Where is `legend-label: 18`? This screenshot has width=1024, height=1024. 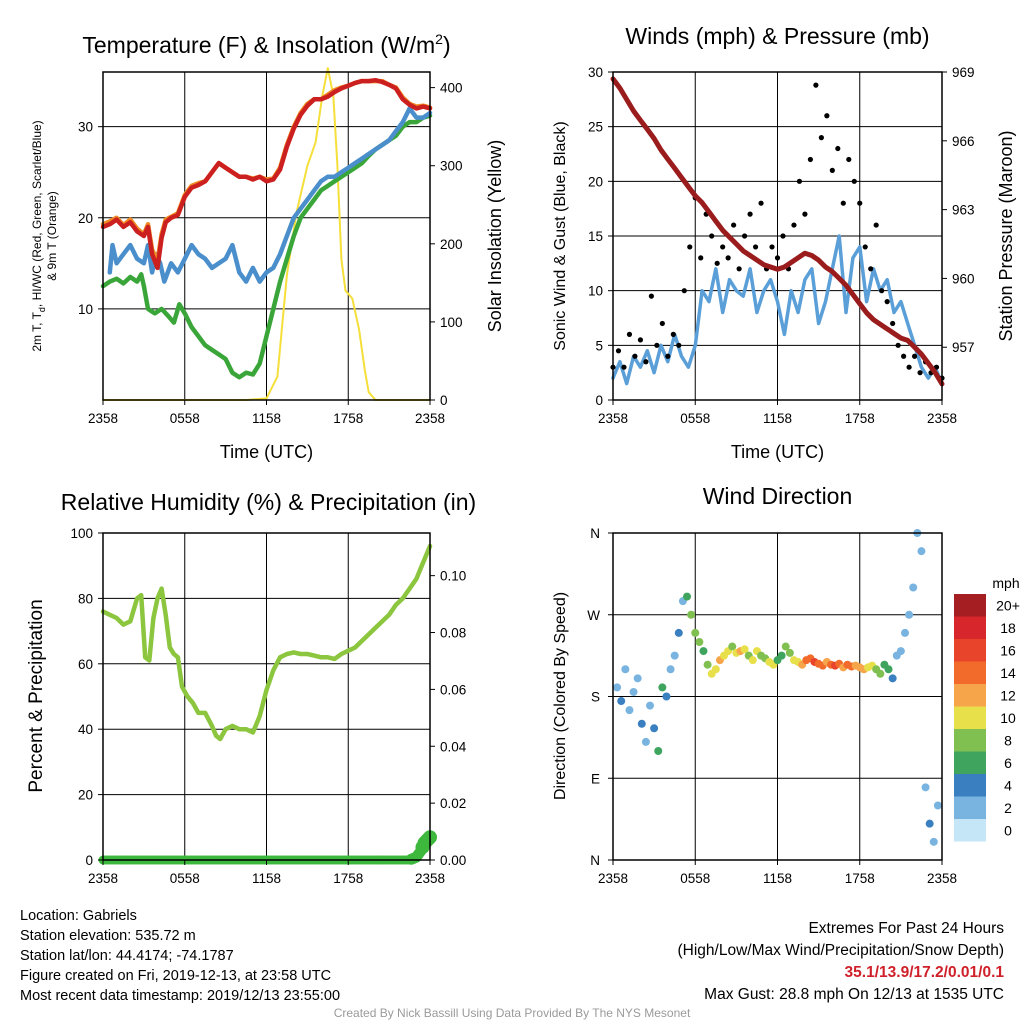 legend-label: 18 is located at coordinates (1008, 628).